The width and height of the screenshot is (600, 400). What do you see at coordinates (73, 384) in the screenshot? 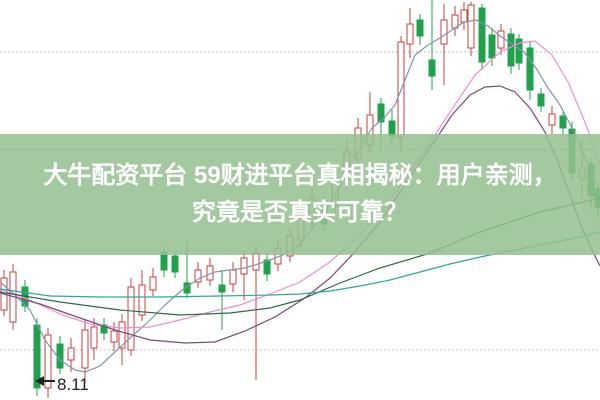
I see `low-price-label: 8.11` at bounding box center [73, 384].